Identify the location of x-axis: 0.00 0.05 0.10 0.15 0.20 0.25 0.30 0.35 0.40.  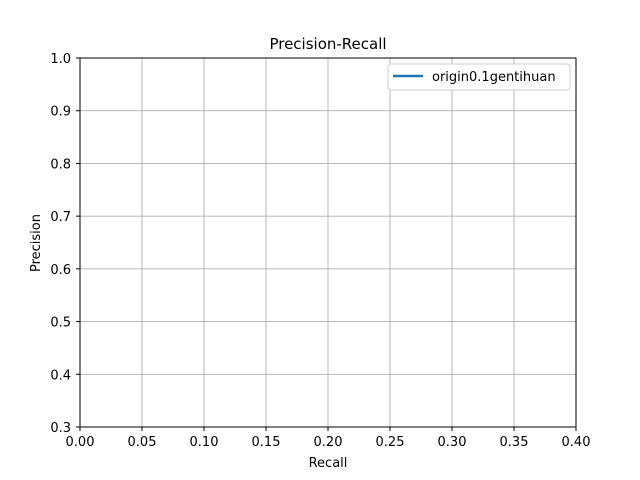
(328, 438).